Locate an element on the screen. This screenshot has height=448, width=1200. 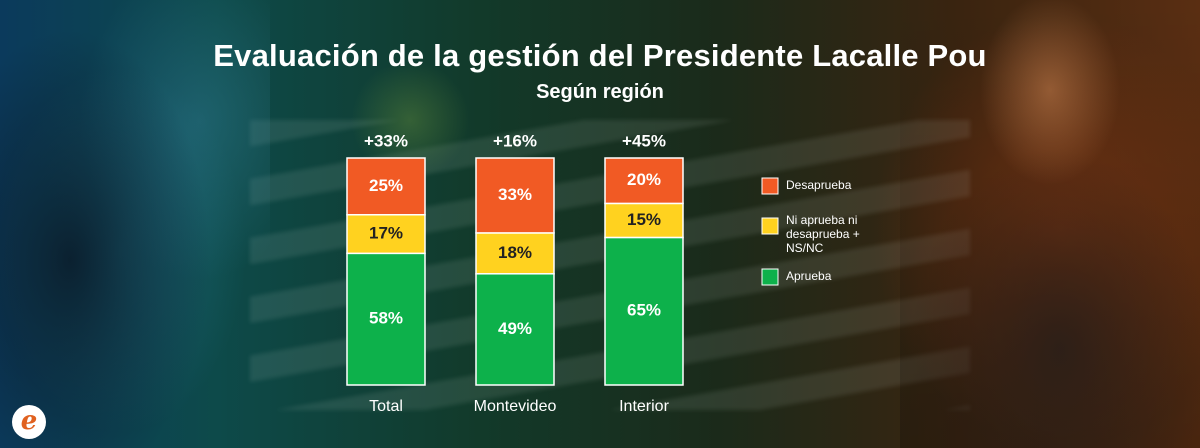
net-label-interior: +45% is located at coordinates (644, 140).